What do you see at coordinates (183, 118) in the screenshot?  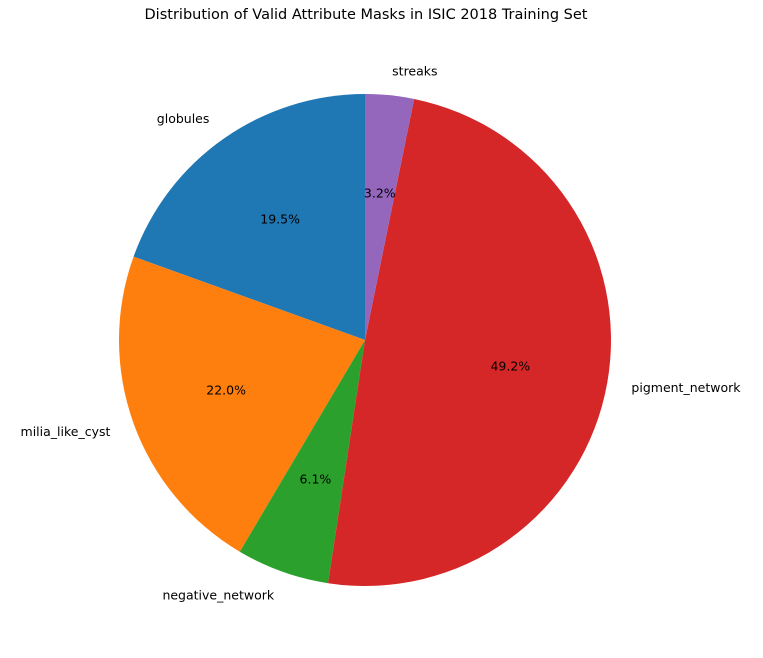 I see `slice-label-globules: globules` at bounding box center [183, 118].